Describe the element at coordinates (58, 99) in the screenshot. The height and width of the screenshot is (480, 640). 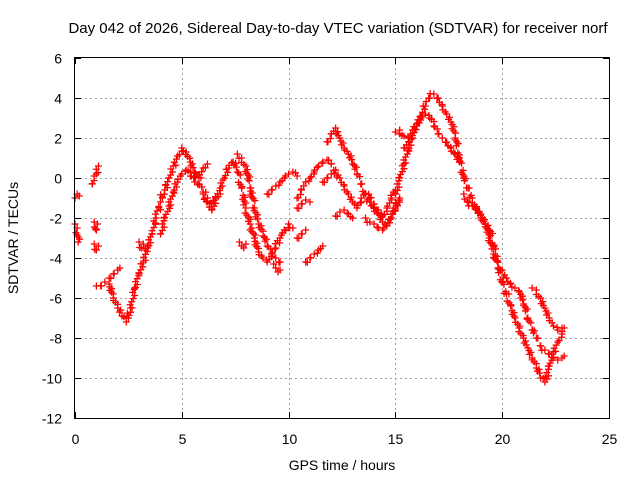
I see `y-tick-label: 4` at that location.